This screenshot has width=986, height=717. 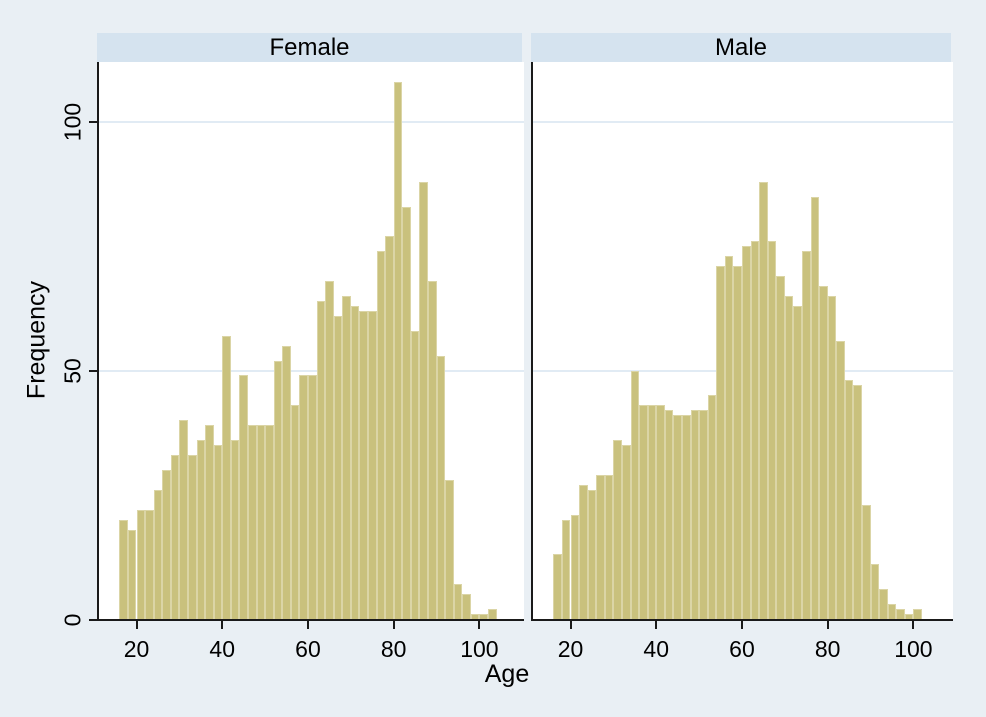 What do you see at coordinates (780, 447) in the screenshot?
I see `histogram-bar-male-age68` at bounding box center [780, 447].